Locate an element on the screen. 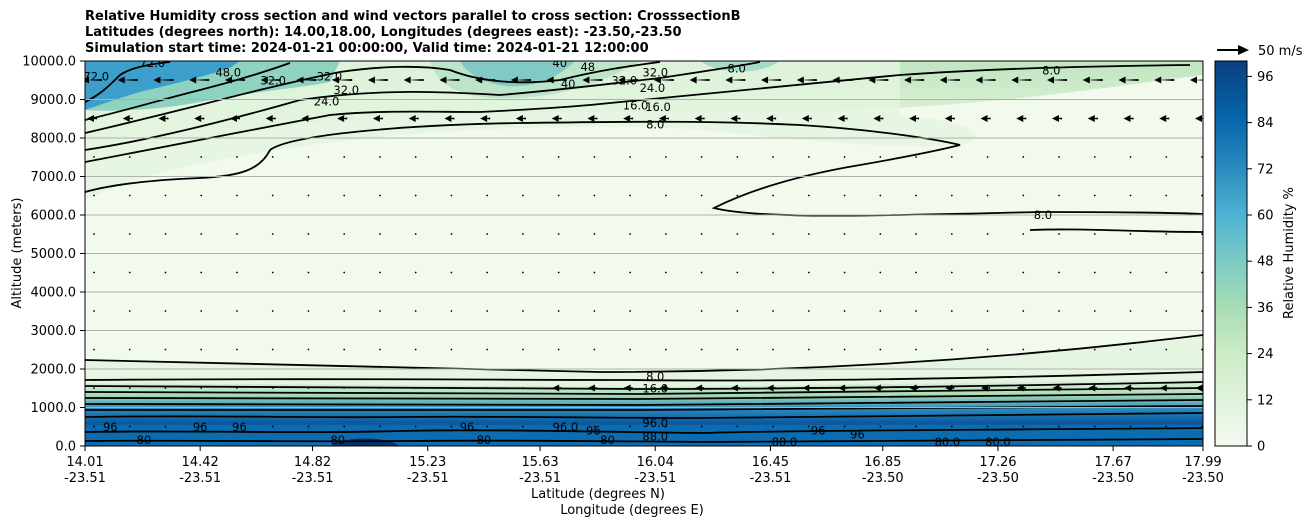 The height and width of the screenshot is (526, 1304). contour-label: 80 is located at coordinates (144, 440).